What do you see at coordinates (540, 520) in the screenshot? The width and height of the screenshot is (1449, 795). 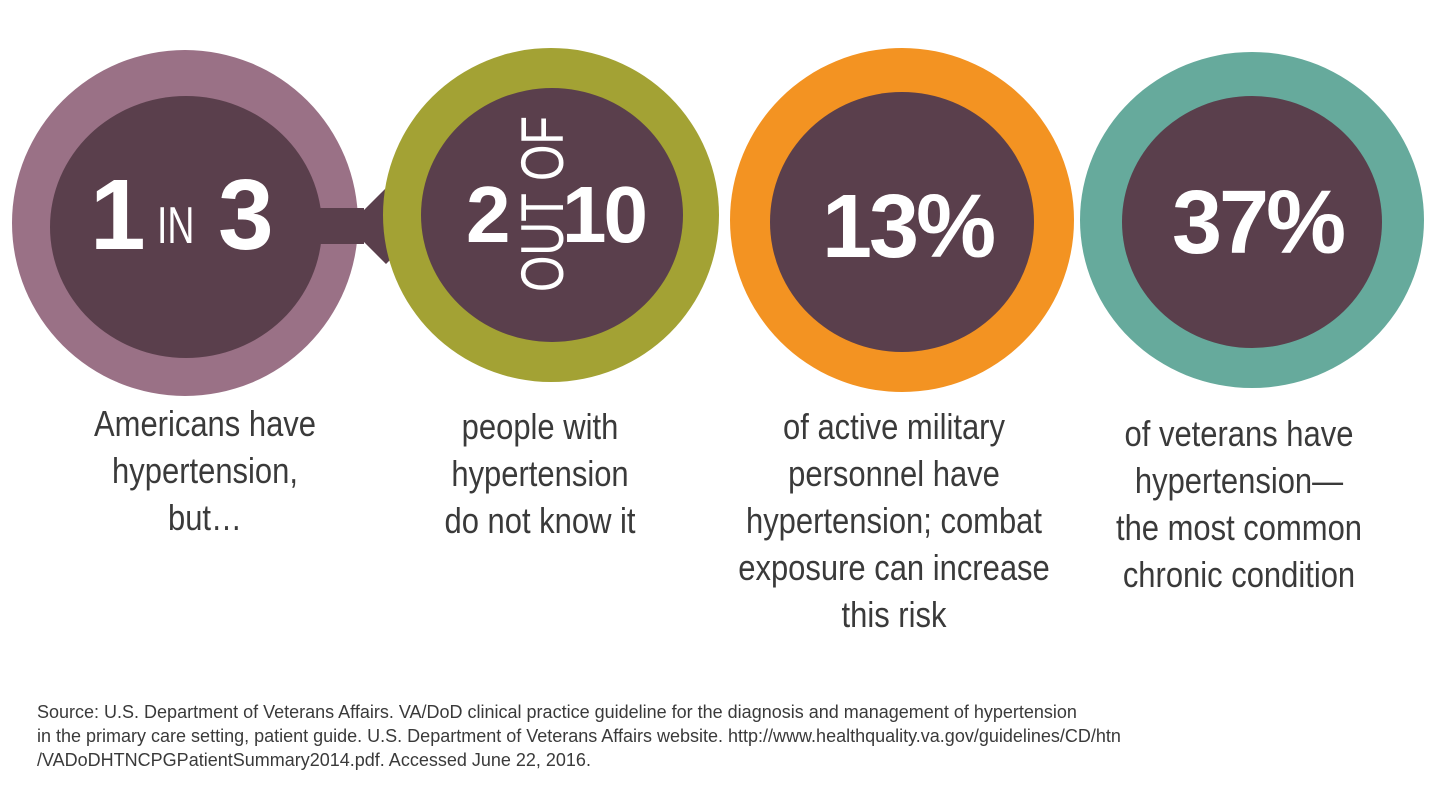 I see `caption-line: do not know it` at bounding box center [540, 520].